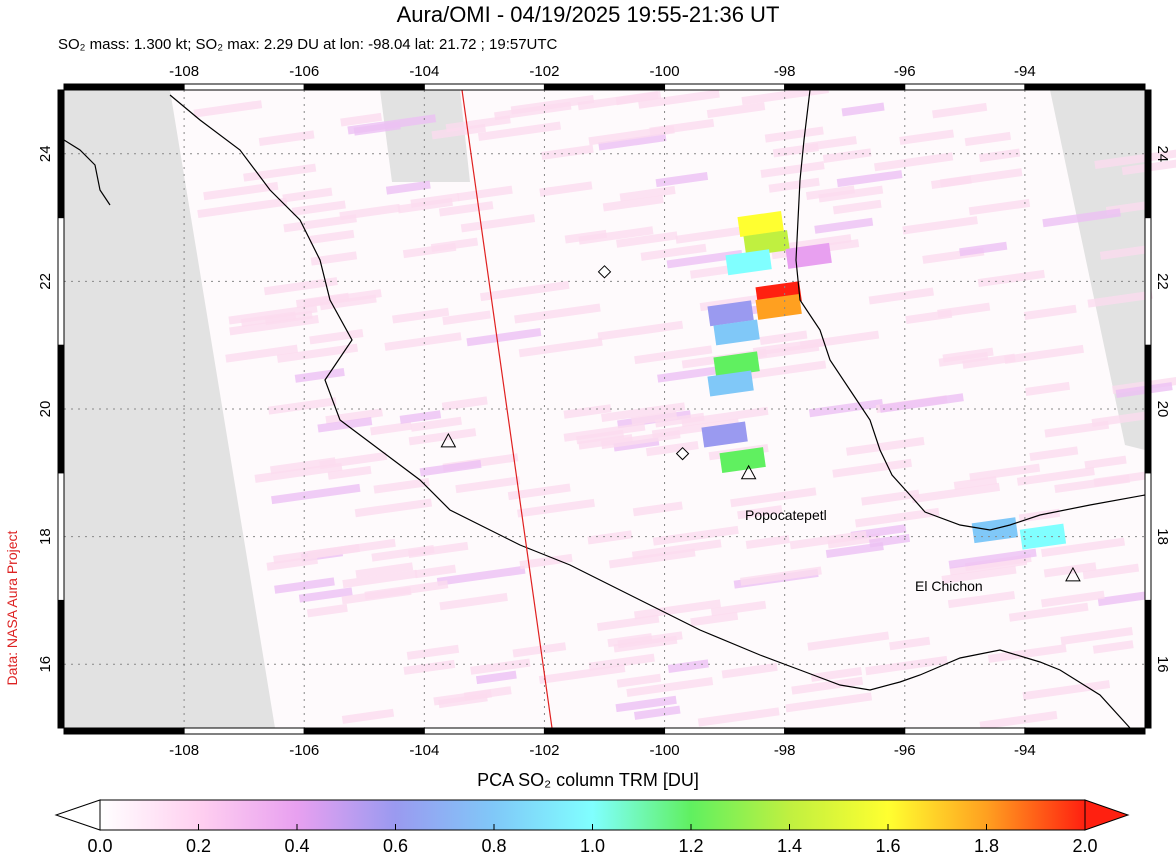  I want to click on no-data-patch-top, so click(425, 136).